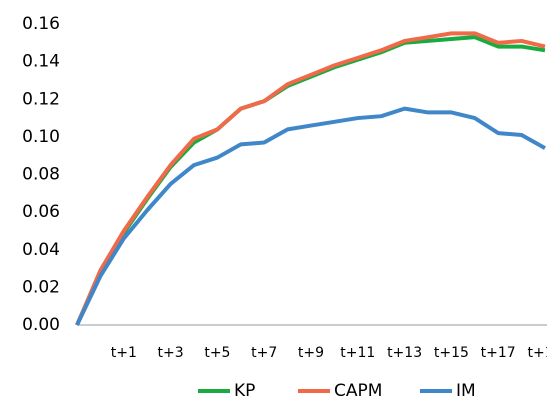  Describe the element at coordinates (311, 353) in the screenshot. I see `x-tick-label: t+9` at that location.